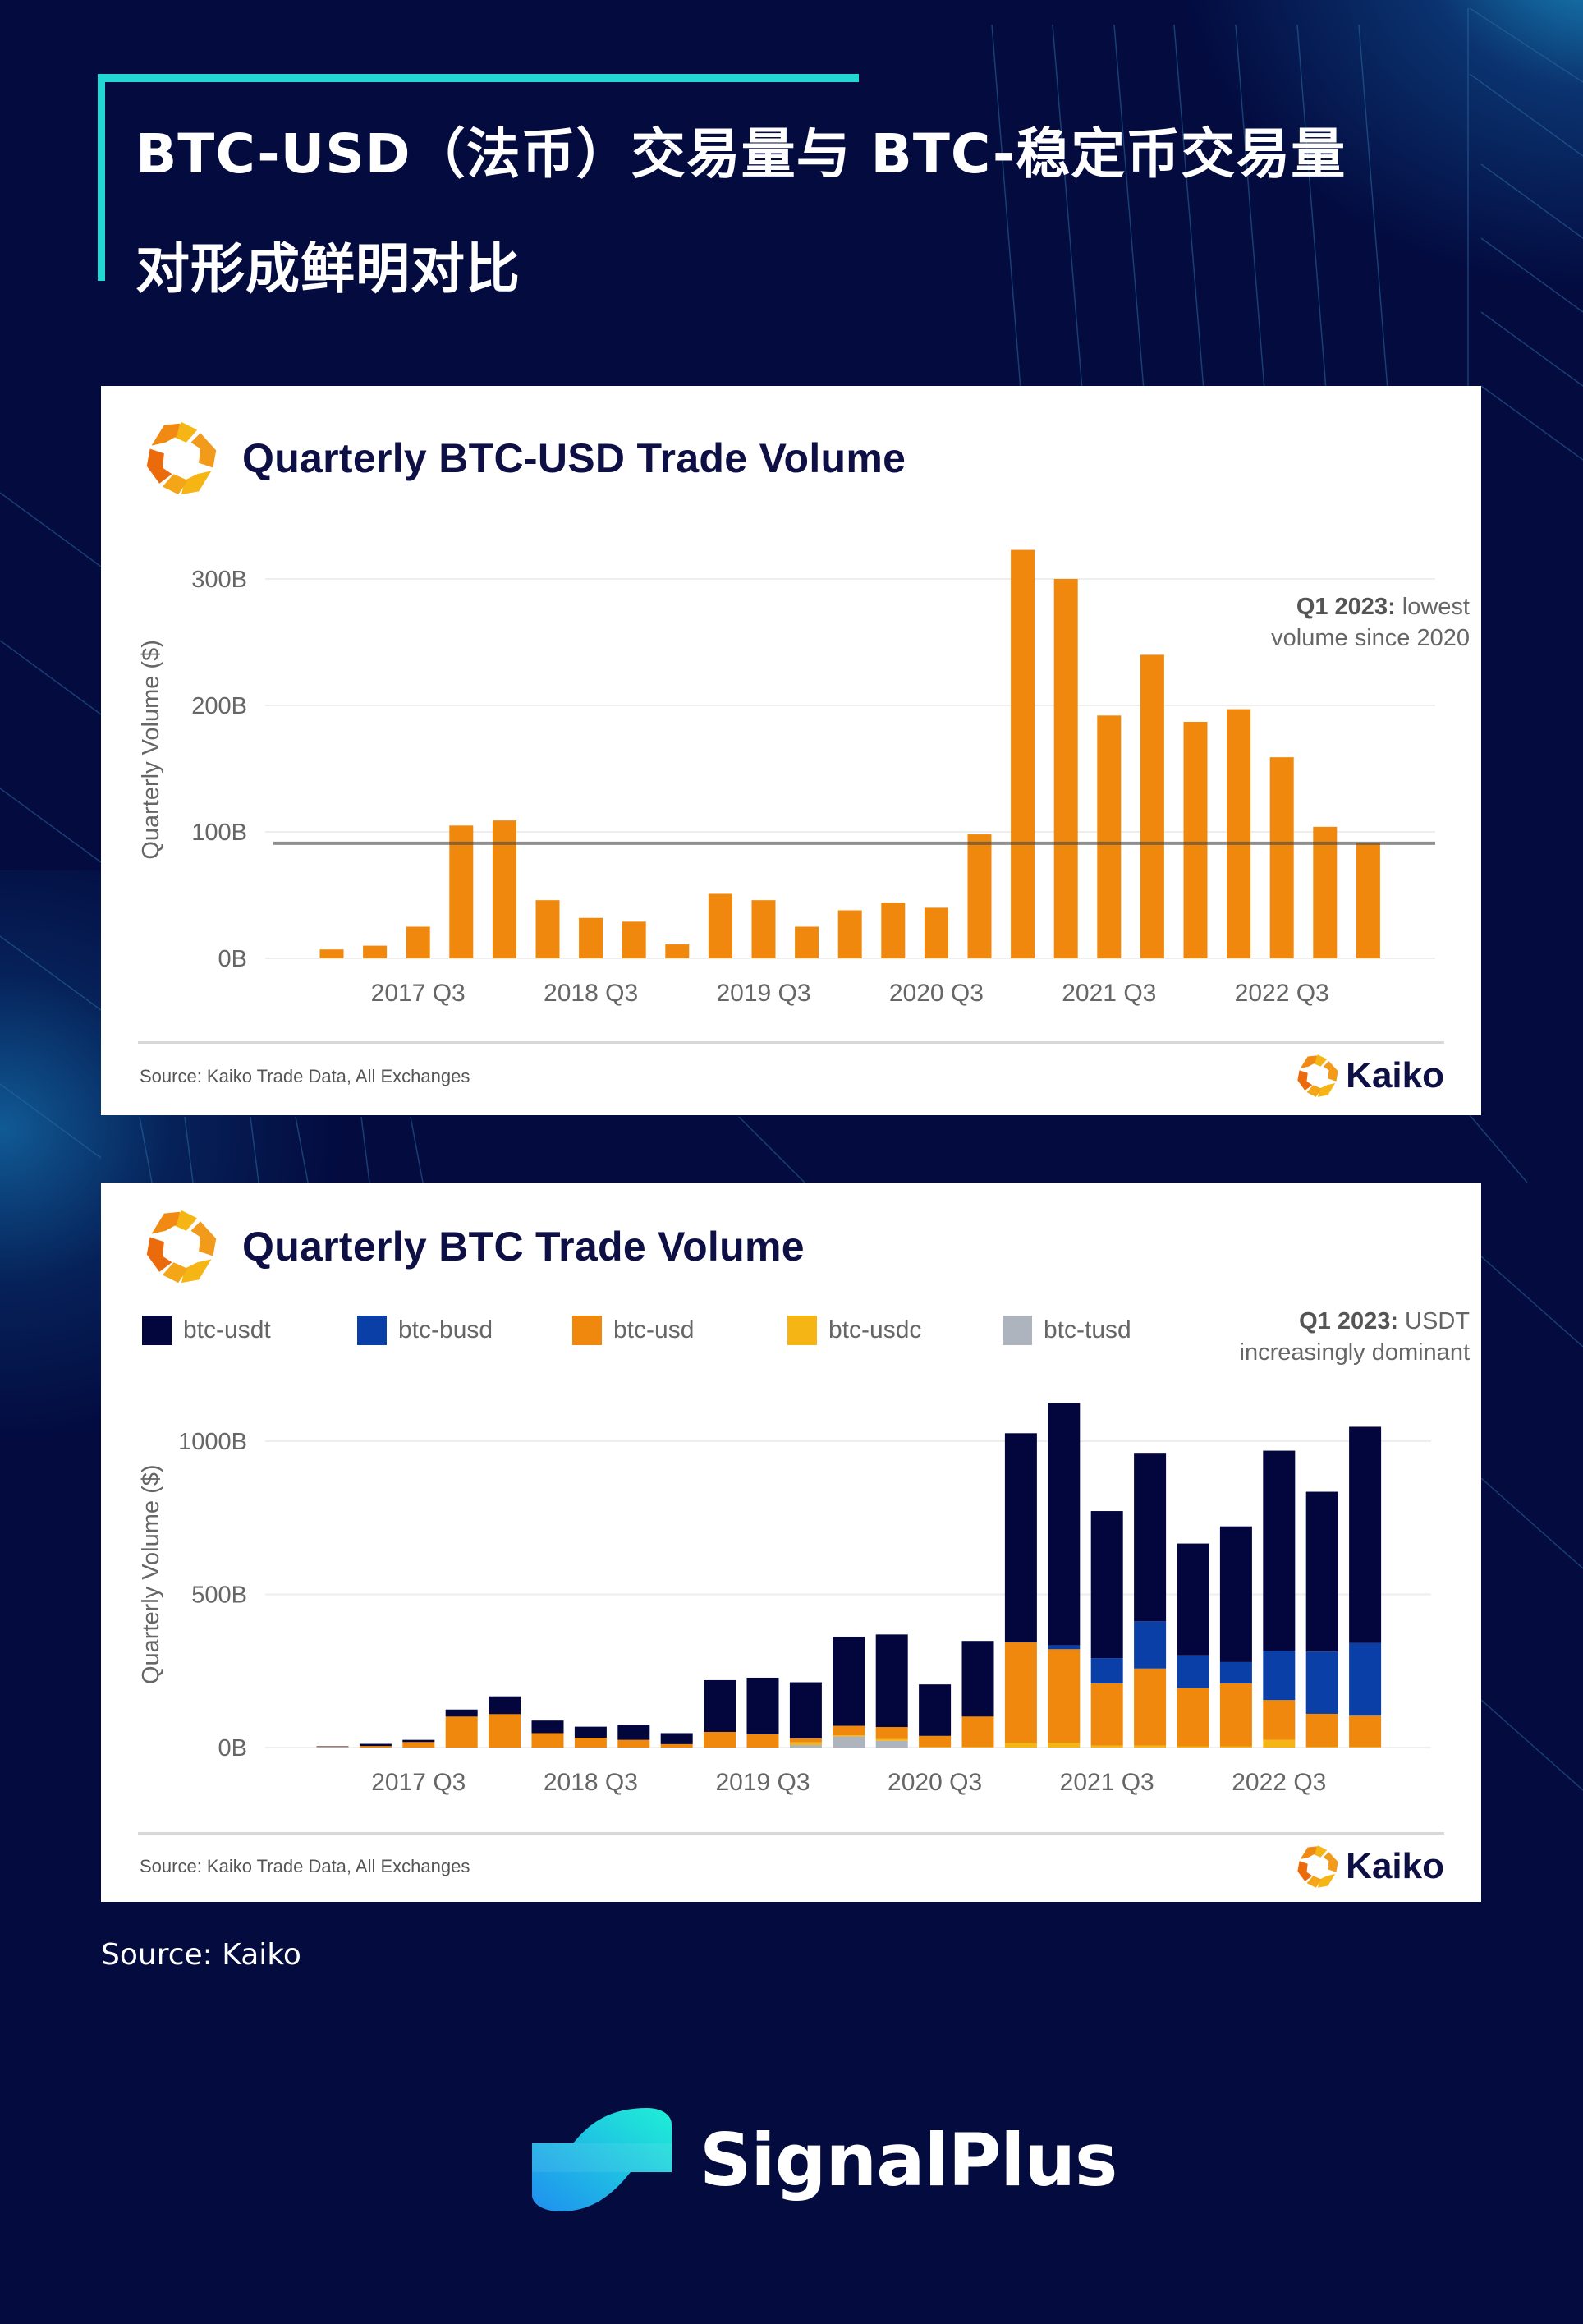 The width and height of the screenshot is (1583, 2324). What do you see at coordinates (1370, 638) in the screenshot?
I see `annotation-line-2: volume since 2020` at bounding box center [1370, 638].